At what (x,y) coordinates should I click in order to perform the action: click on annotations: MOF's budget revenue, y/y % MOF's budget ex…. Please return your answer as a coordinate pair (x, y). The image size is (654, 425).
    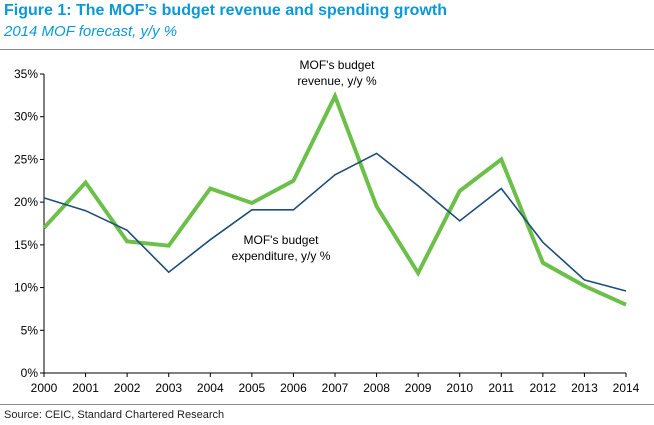
    Looking at the image, I should click on (304, 160).